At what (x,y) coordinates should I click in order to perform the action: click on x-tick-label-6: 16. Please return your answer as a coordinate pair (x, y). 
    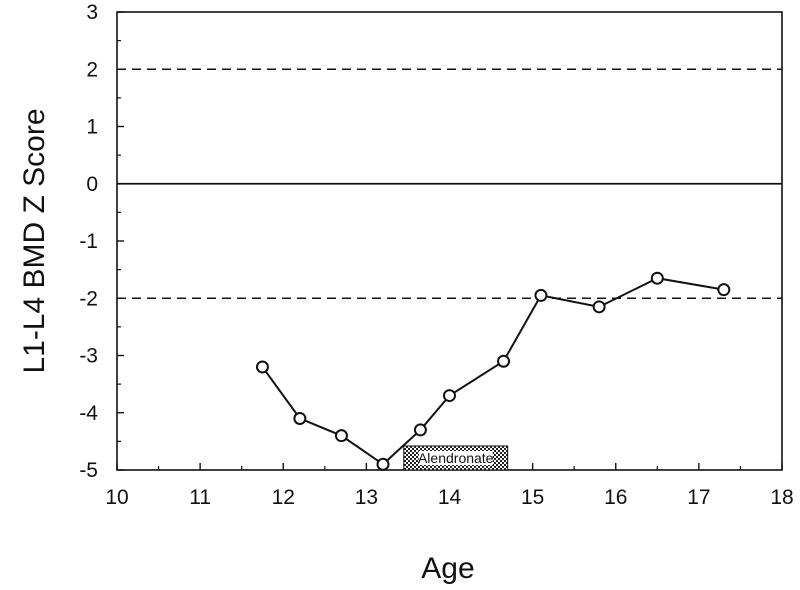
    Looking at the image, I should click on (615, 497).